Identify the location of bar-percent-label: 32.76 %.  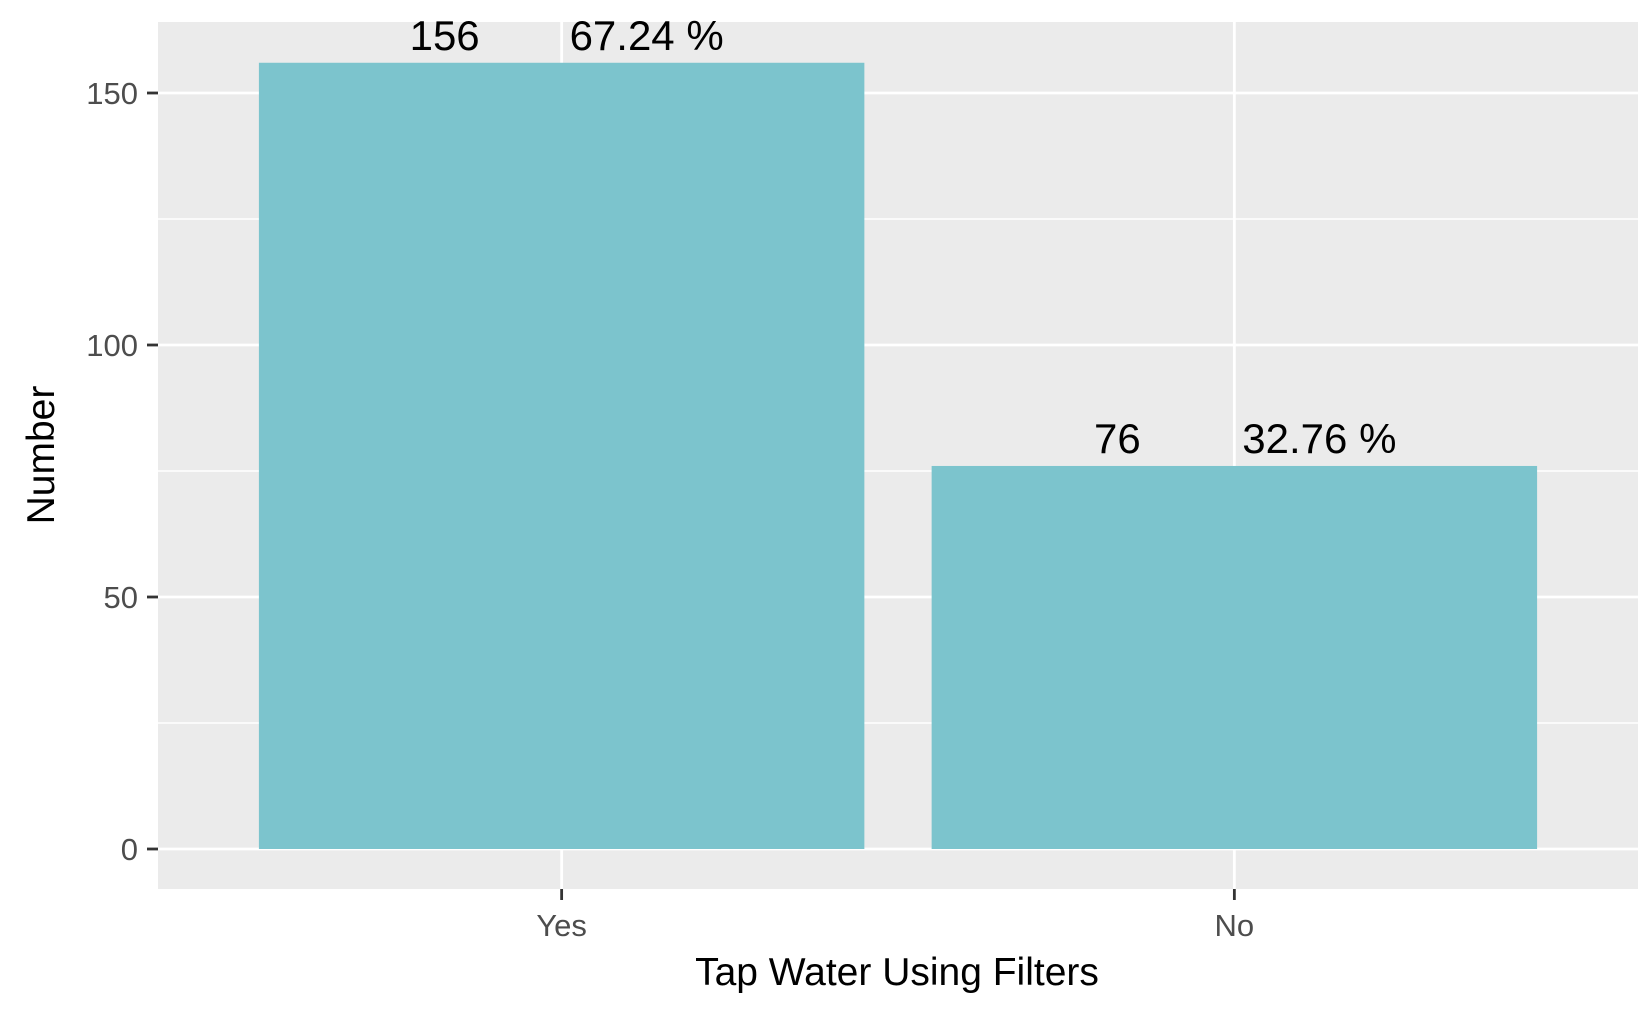
(1319, 438).